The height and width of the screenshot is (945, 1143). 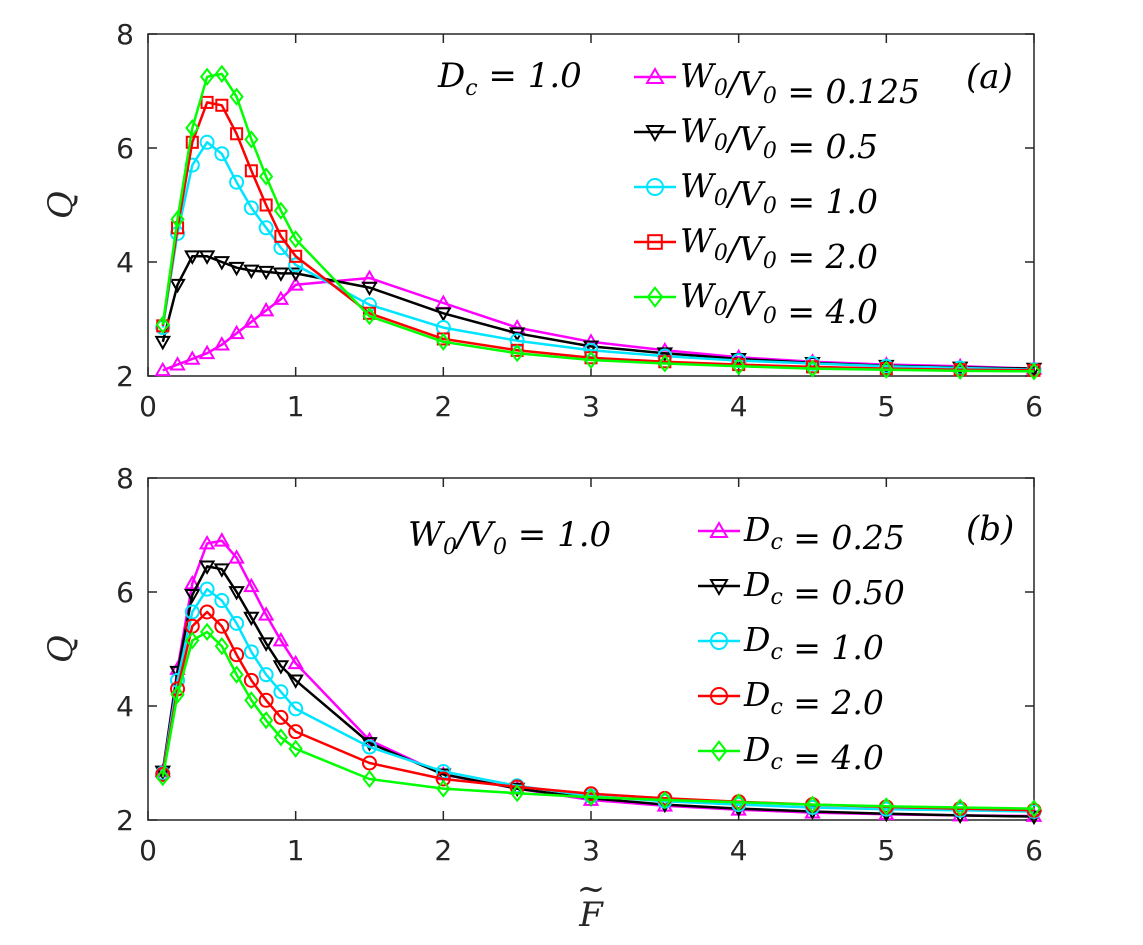 What do you see at coordinates (779, 138) in the screenshot?
I see `legend-label: W0/V0 = 0.5` at bounding box center [779, 138].